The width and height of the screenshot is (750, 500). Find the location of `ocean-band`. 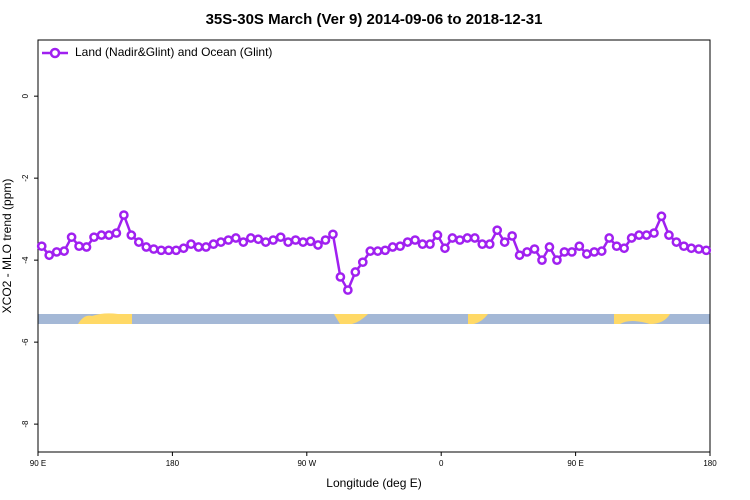

ocean-band is located at coordinates (374, 319).